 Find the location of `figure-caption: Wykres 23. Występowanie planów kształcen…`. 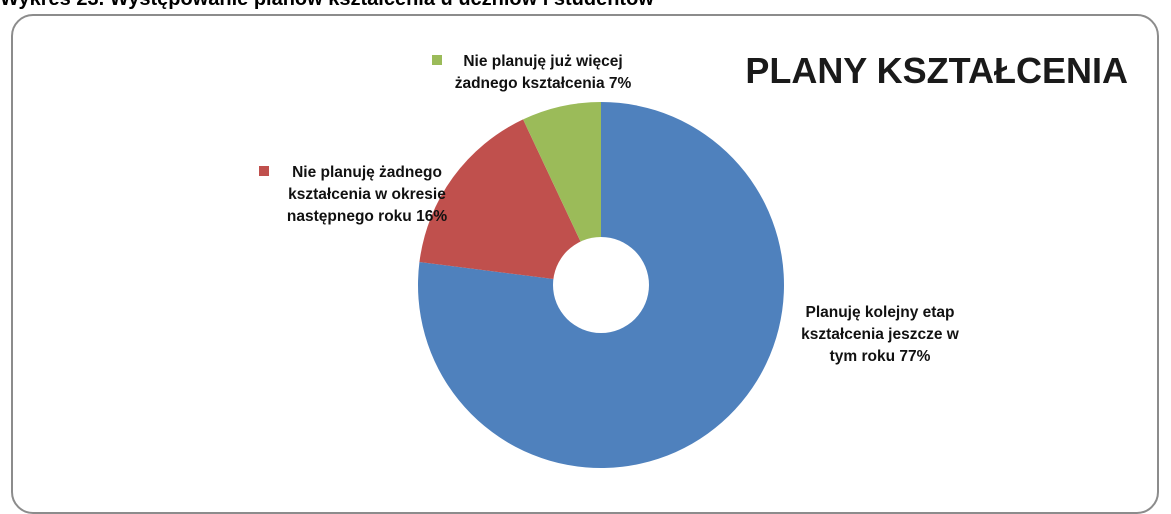

figure-caption: Wykres 23. Występowanie planów kształcen… is located at coordinates (327, 5).